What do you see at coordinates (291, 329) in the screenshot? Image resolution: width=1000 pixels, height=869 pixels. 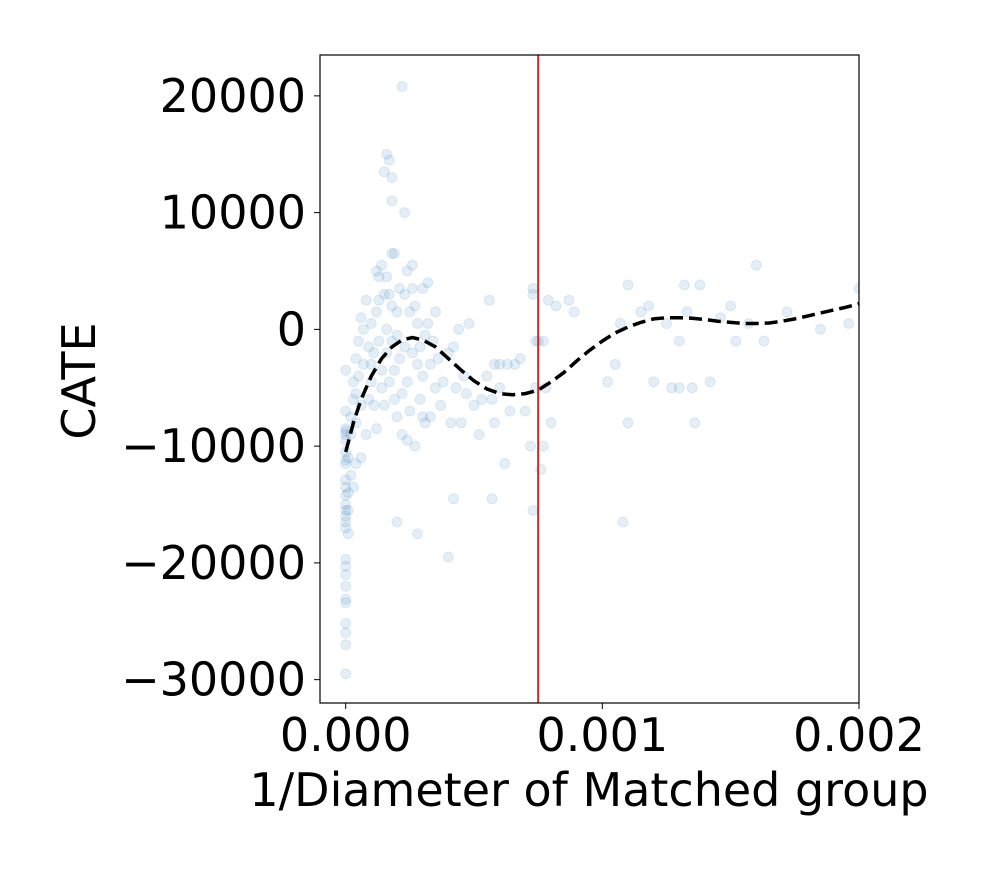 I see `y-tick-label: 0` at bounding box center [291, 329].